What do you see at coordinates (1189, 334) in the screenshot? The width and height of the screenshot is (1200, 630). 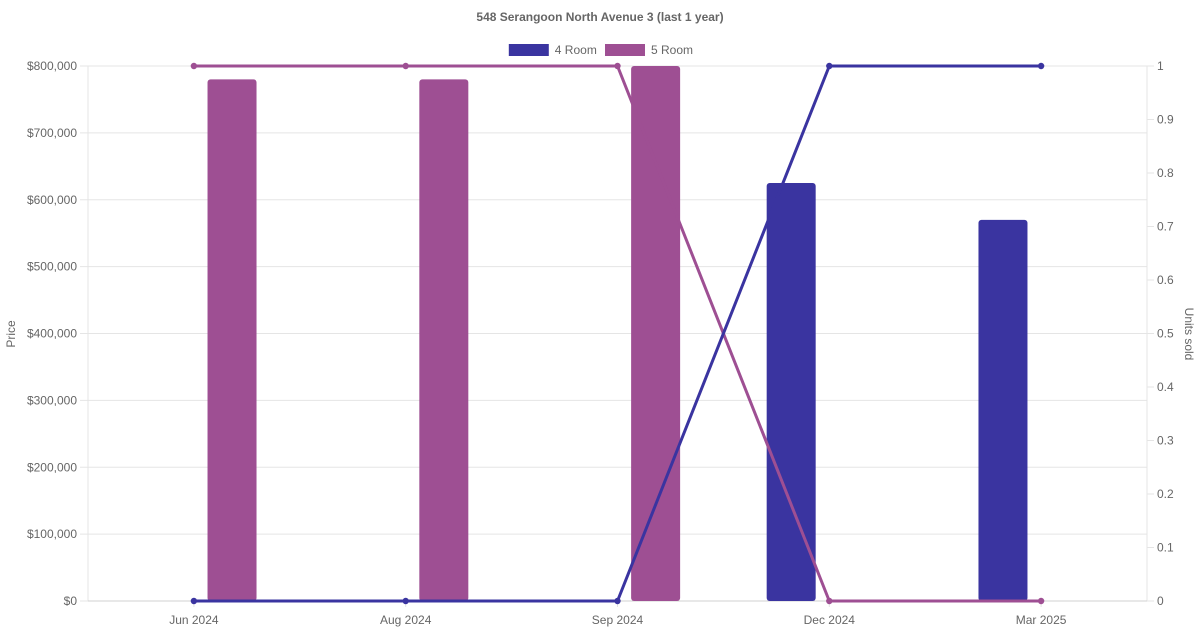 I see `right-axis-title: Units sold` at bounding box center [1189, 334].